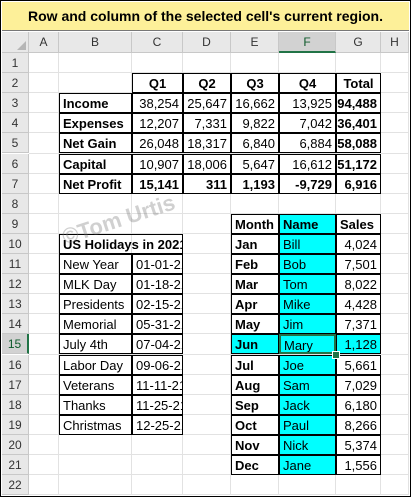 The height and width of the screenshot is (497, 411). What do you see at coordinates (255, 384) in the screenshot?
I see `sales-month-cell: Aug` at bounding box center [255, 384].